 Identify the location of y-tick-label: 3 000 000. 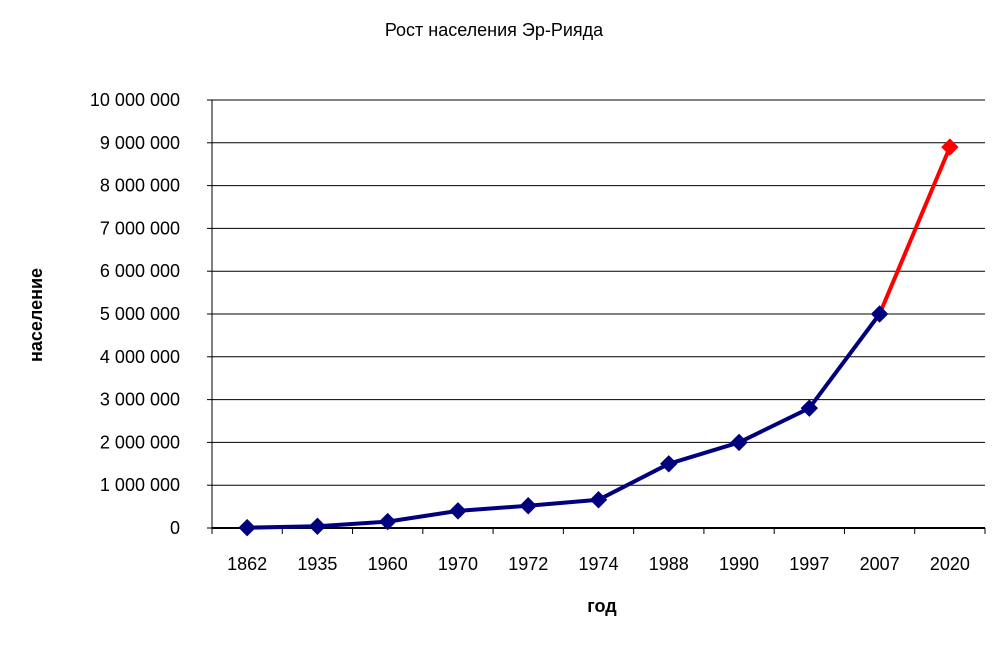
(140, 400).